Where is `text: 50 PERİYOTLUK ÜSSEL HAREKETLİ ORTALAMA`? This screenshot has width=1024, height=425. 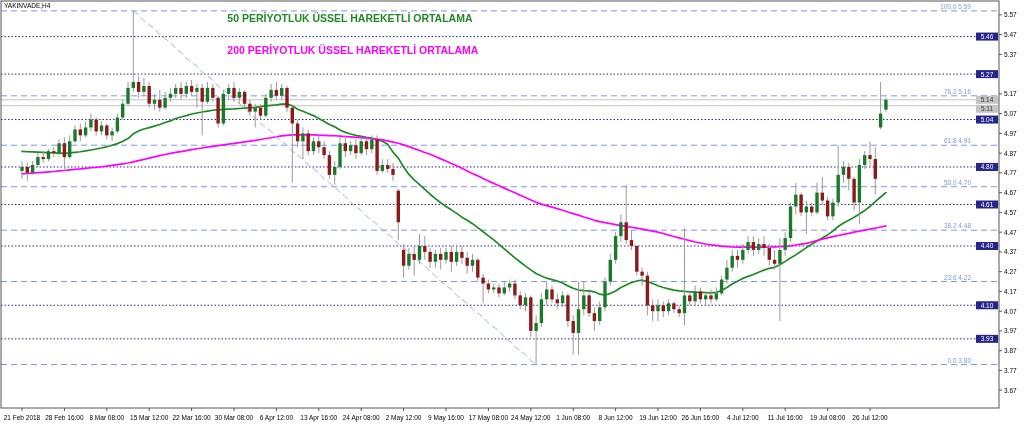 text: 50 PERİYOTLUK ÜSSEL HAREKETLİ ORTALAMA is located at coordinates (350, 18).